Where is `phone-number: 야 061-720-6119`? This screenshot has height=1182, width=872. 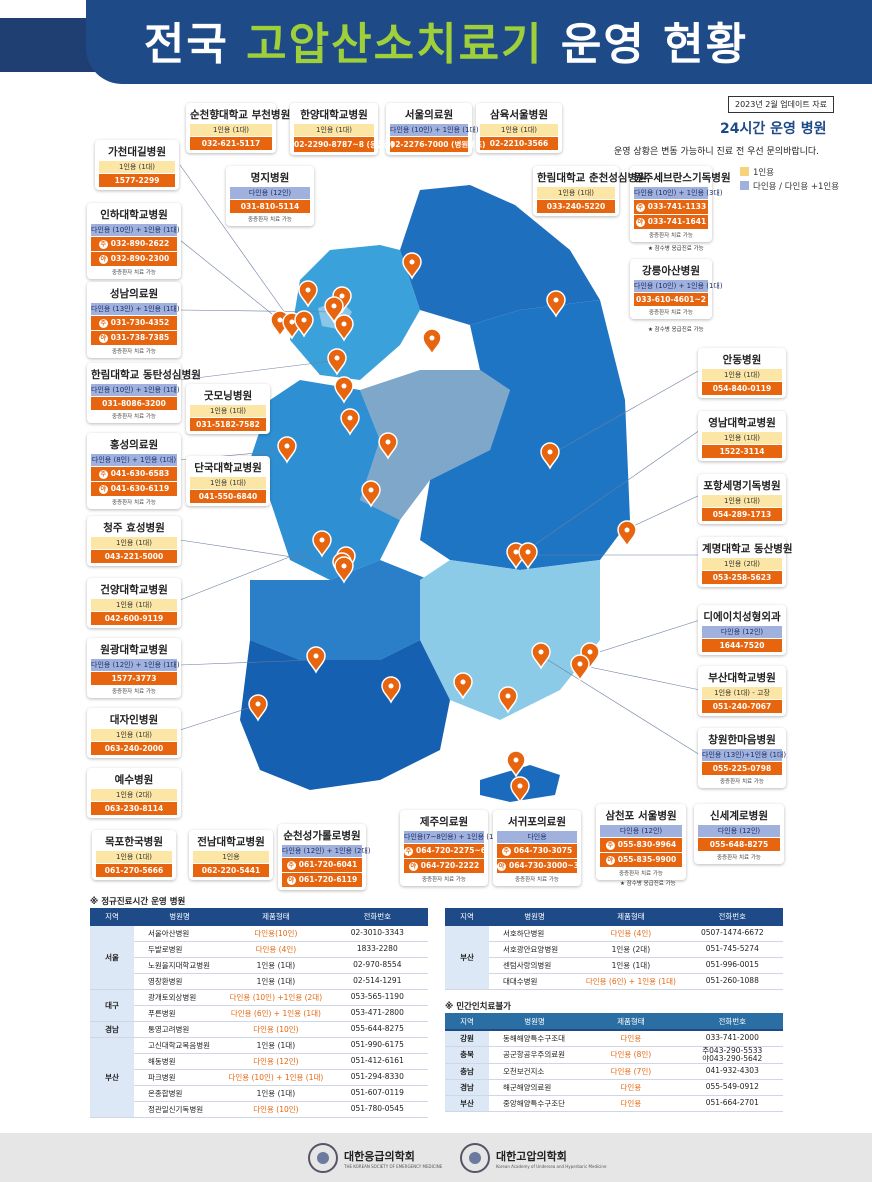 phone-number: 야 061-720-6119 is located at coordinates (322, 880).